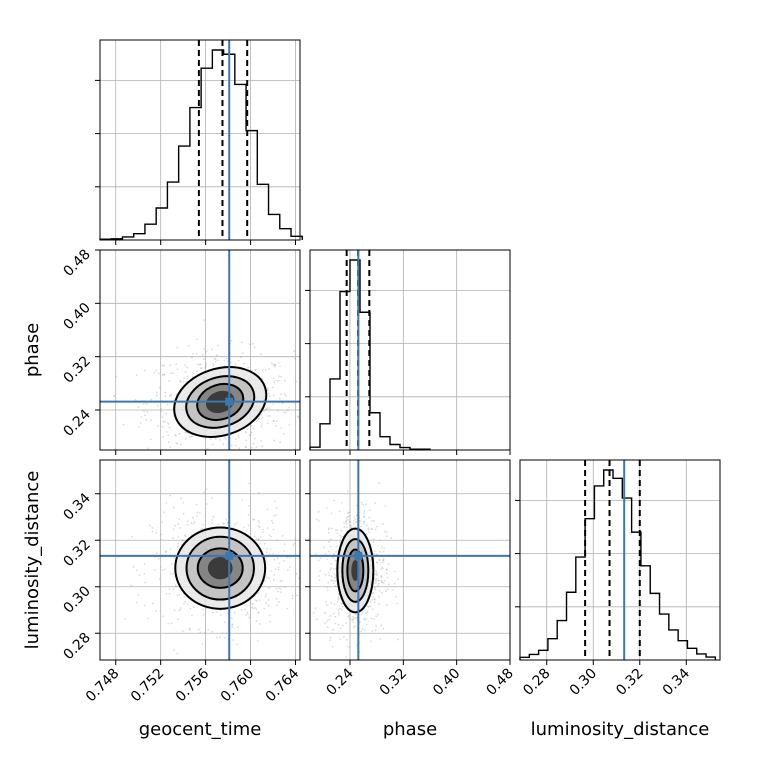 Image resolution: width=760 pixels, height=760 pixels. What do you see at coordinates (201, 359) in the screenshot?
I see `joint-panel-geocent_time-phase` at bounding box center [201, 359].